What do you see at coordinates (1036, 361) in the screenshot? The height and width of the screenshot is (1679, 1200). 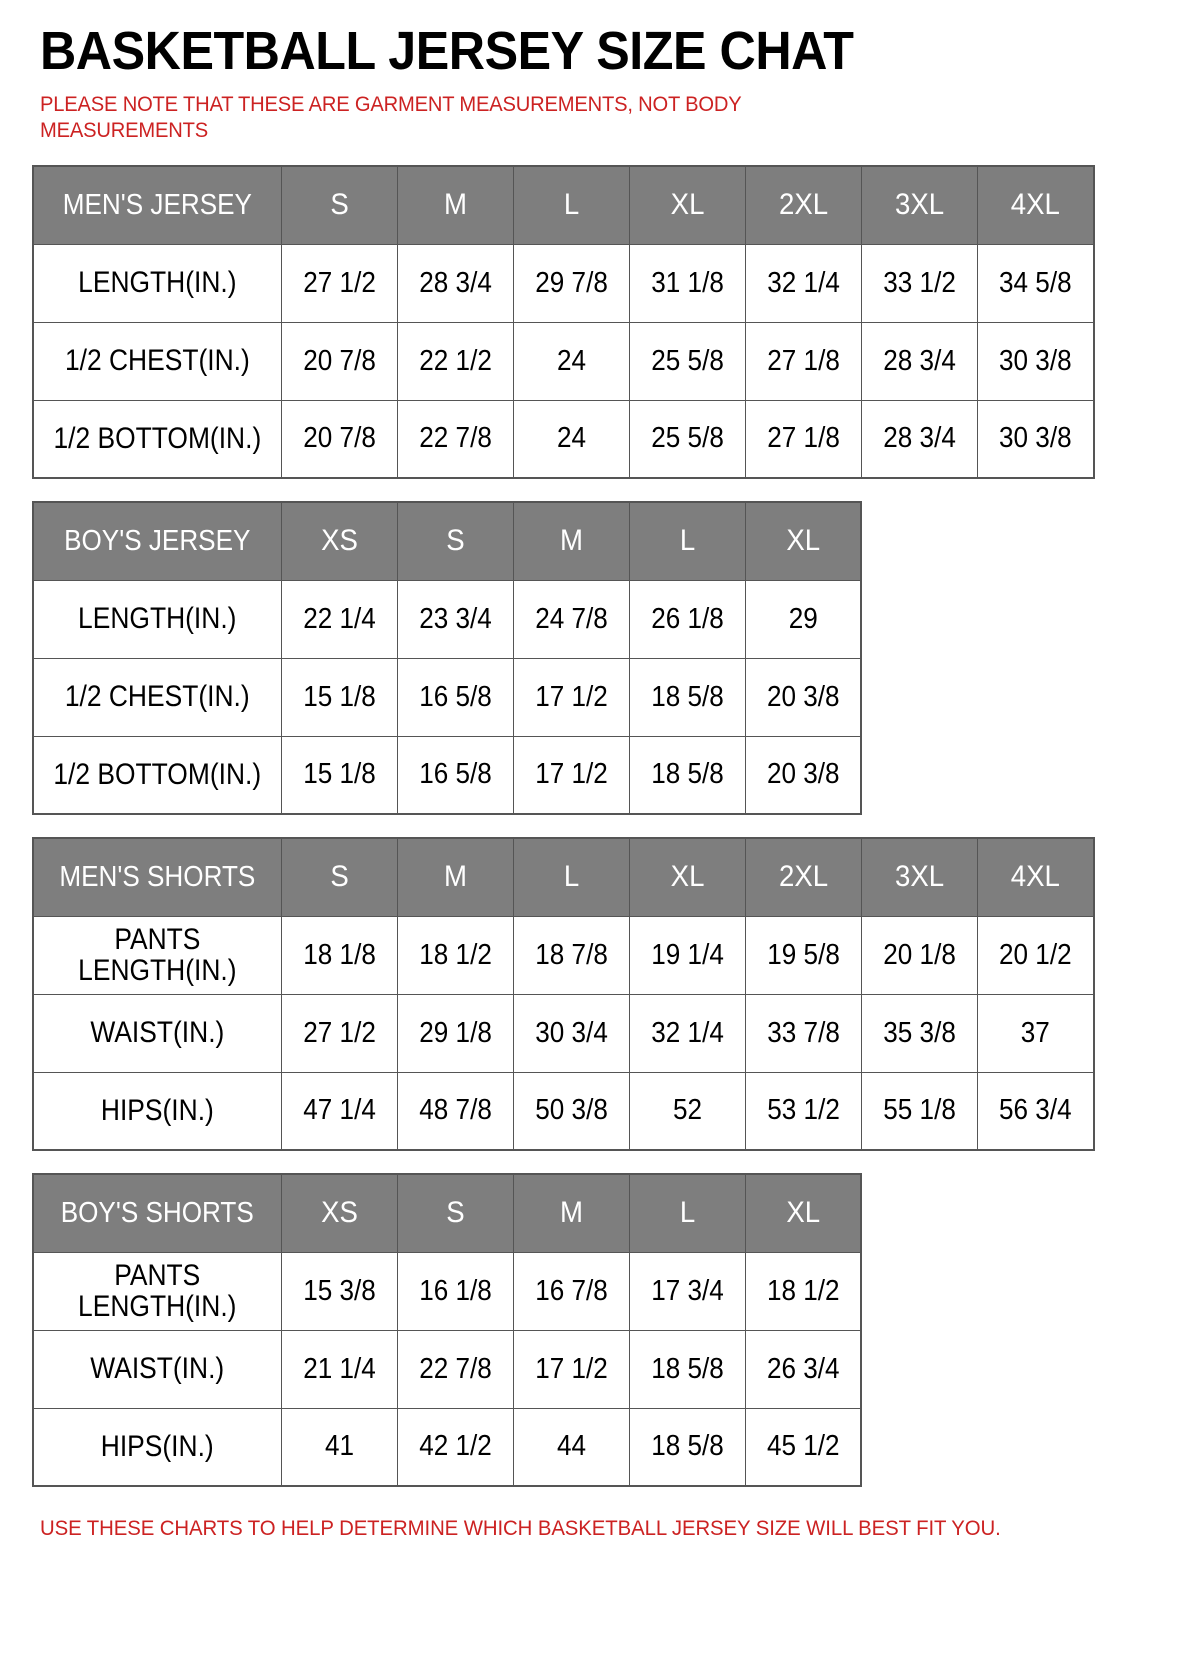 I see `measurement-cell: 30 3/8` at bounding box center [1036, 361].